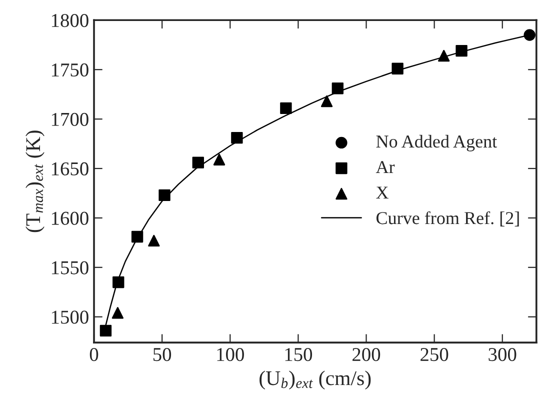 The height and width of the screenshot is (403, 553). I want to click on x-tick-label: 100, so click(230, 355).